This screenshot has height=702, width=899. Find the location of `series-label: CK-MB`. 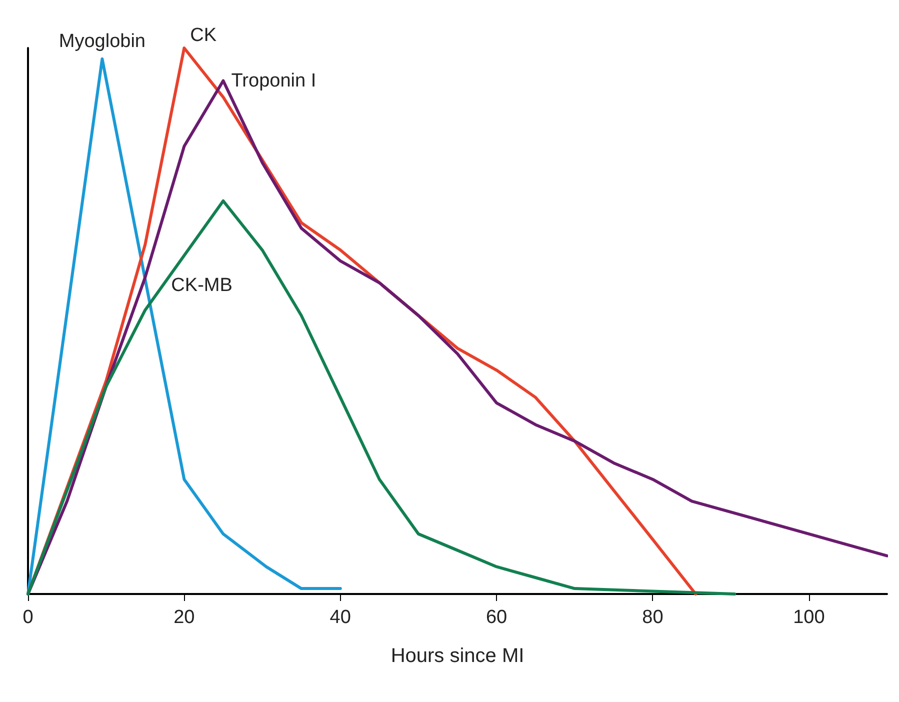

series-label: CK-MB is located at coordinates (201, 285).